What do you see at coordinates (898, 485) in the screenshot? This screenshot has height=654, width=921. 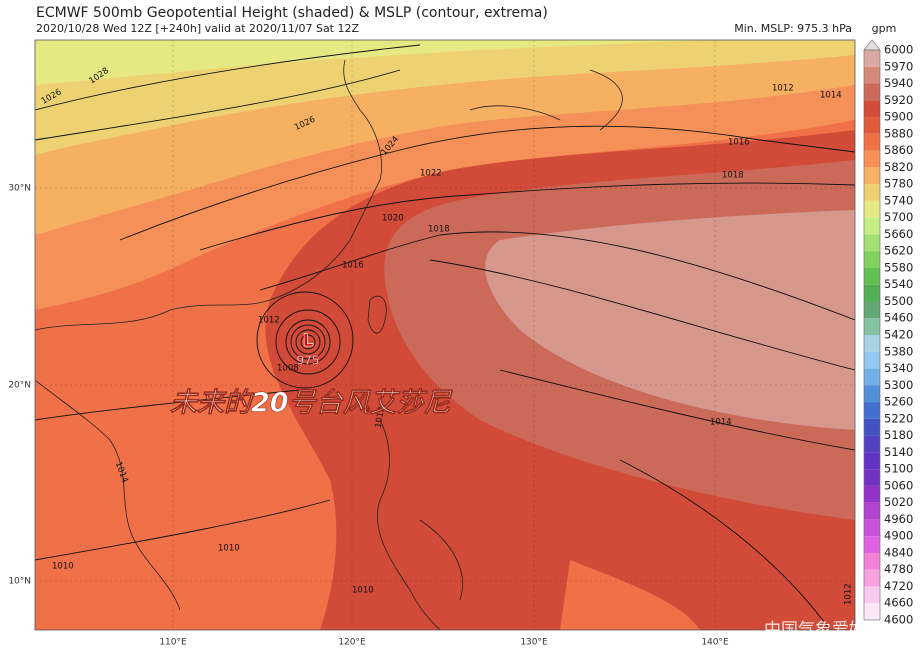 I see `colorbar-label: 5060` at bounding box center [898, 485].